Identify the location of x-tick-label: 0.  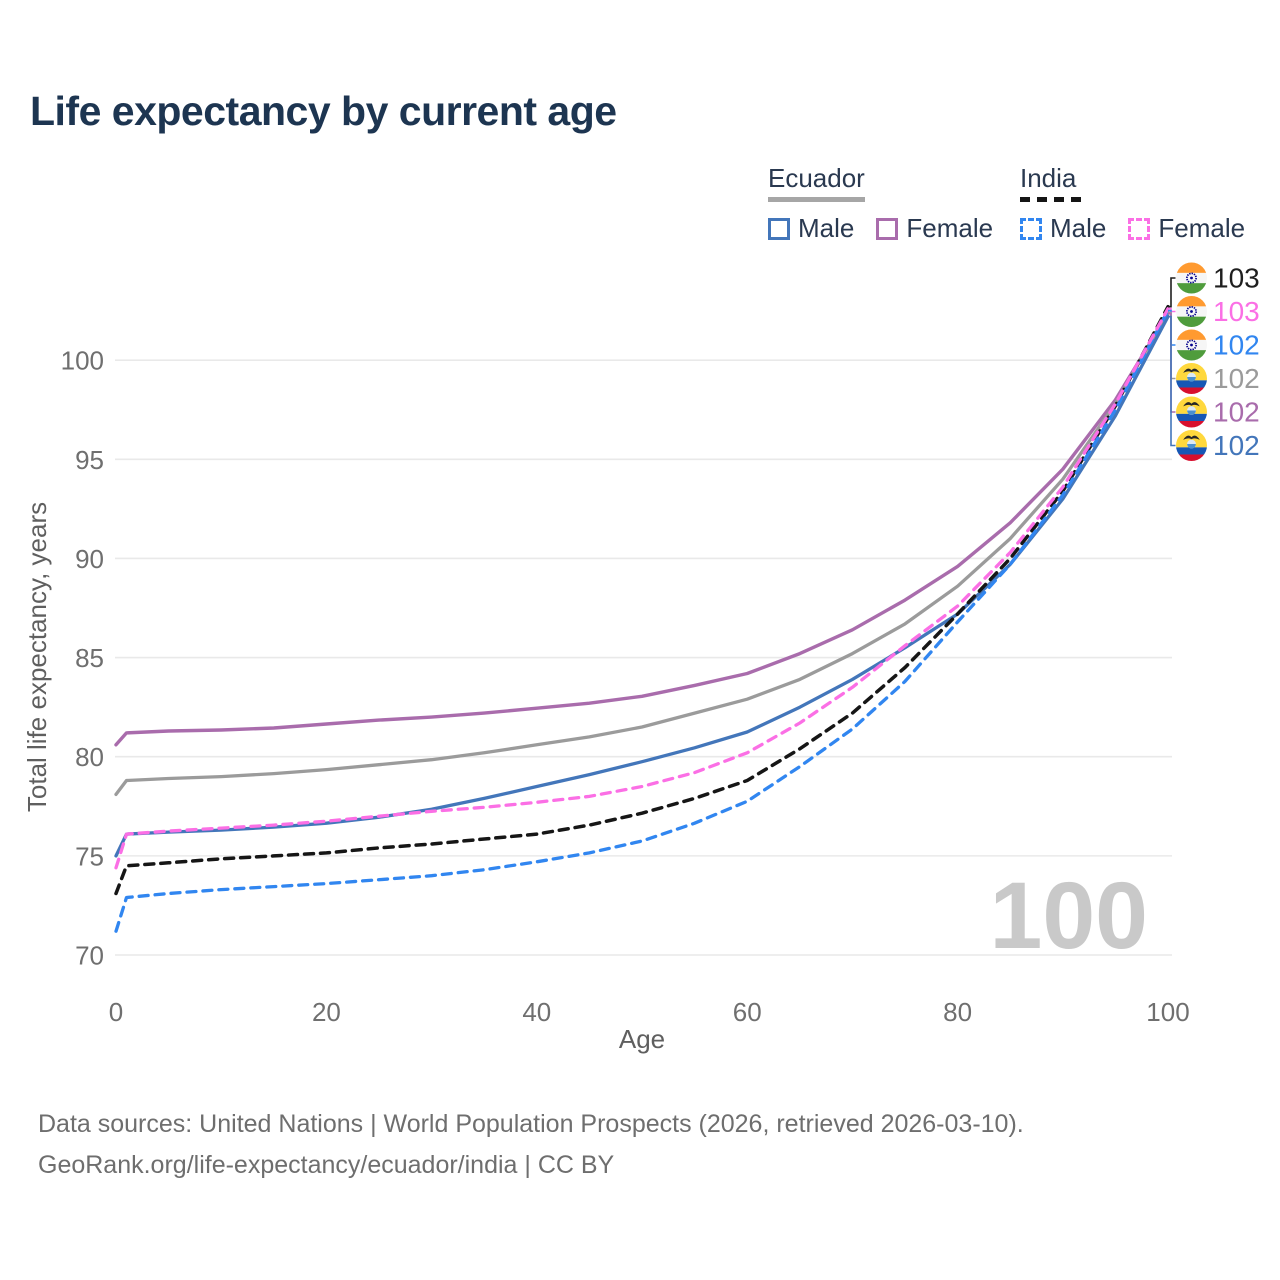
(116, 1012).